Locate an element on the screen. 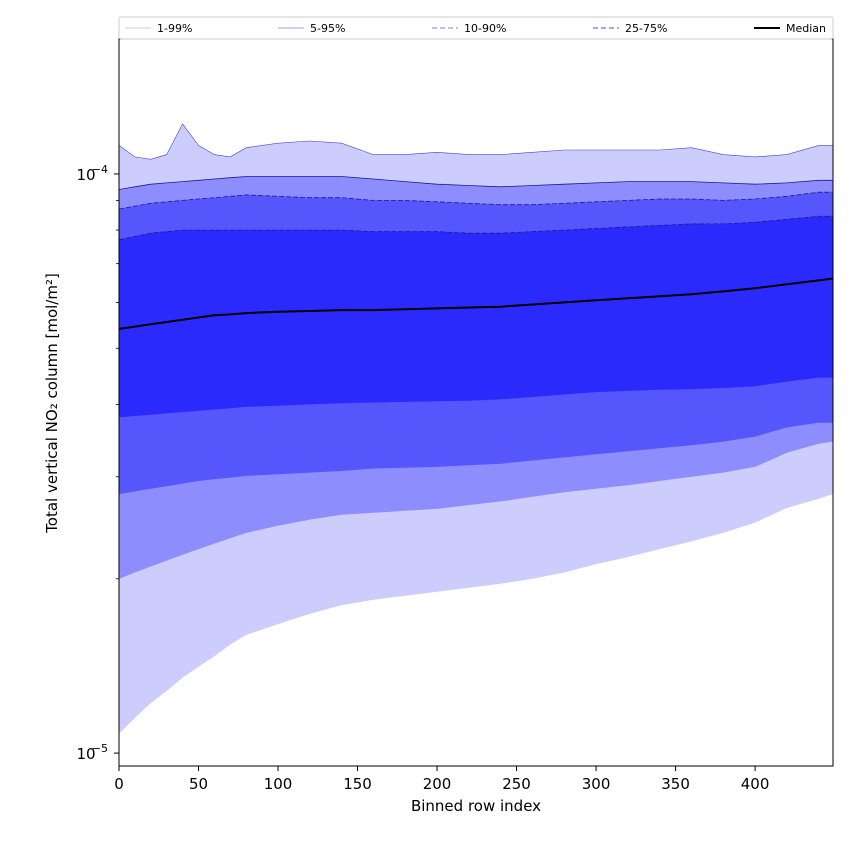 The height and width of the screenshot is (850, 850). y-tick-label-exponent: −5 is located at coordinates (100, 748).